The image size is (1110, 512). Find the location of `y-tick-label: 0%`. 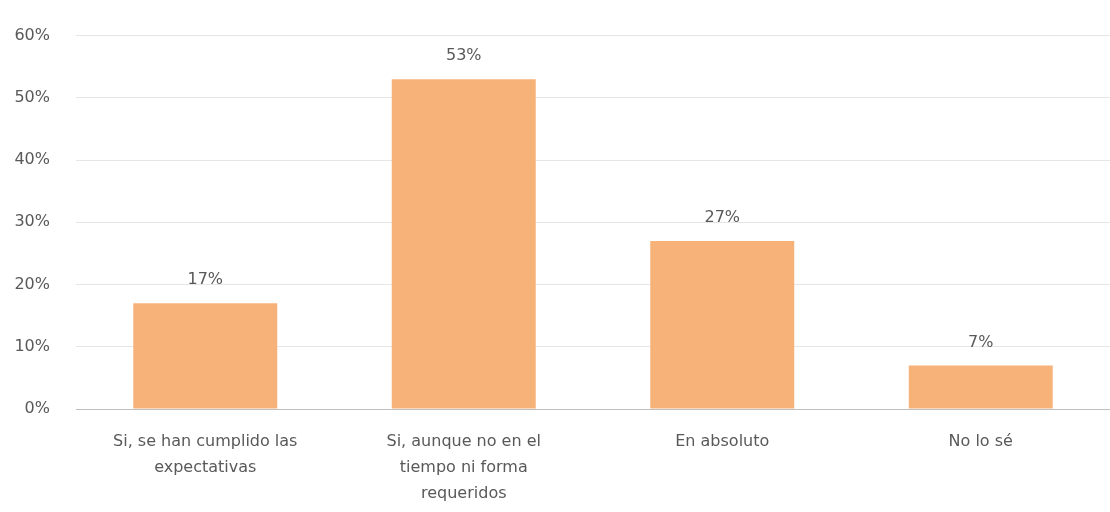

y-tick-label: 0% is located at coordinates (37, 408).